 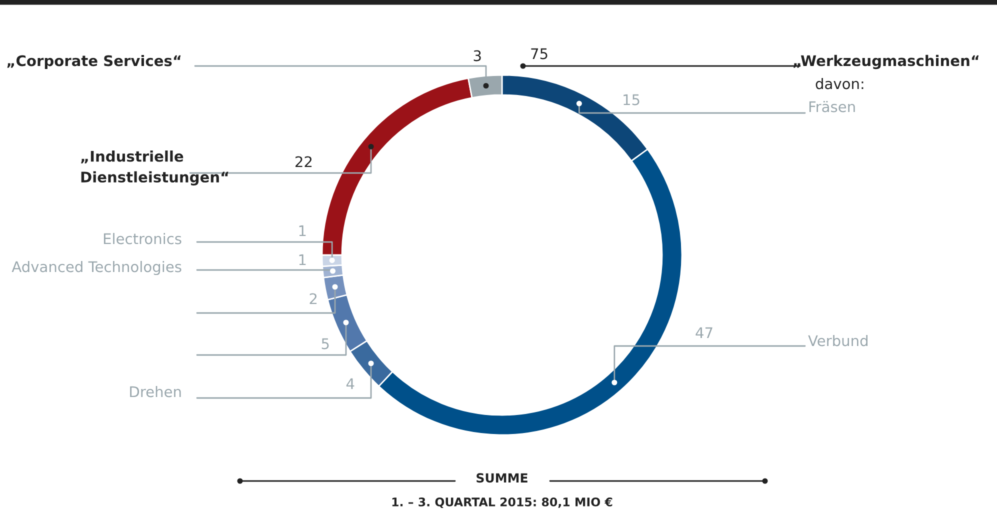 What do you see at coordinates (155, 392) in the screenshot?
I see `slice-label: Drehen` at bounding box center [155, 392].